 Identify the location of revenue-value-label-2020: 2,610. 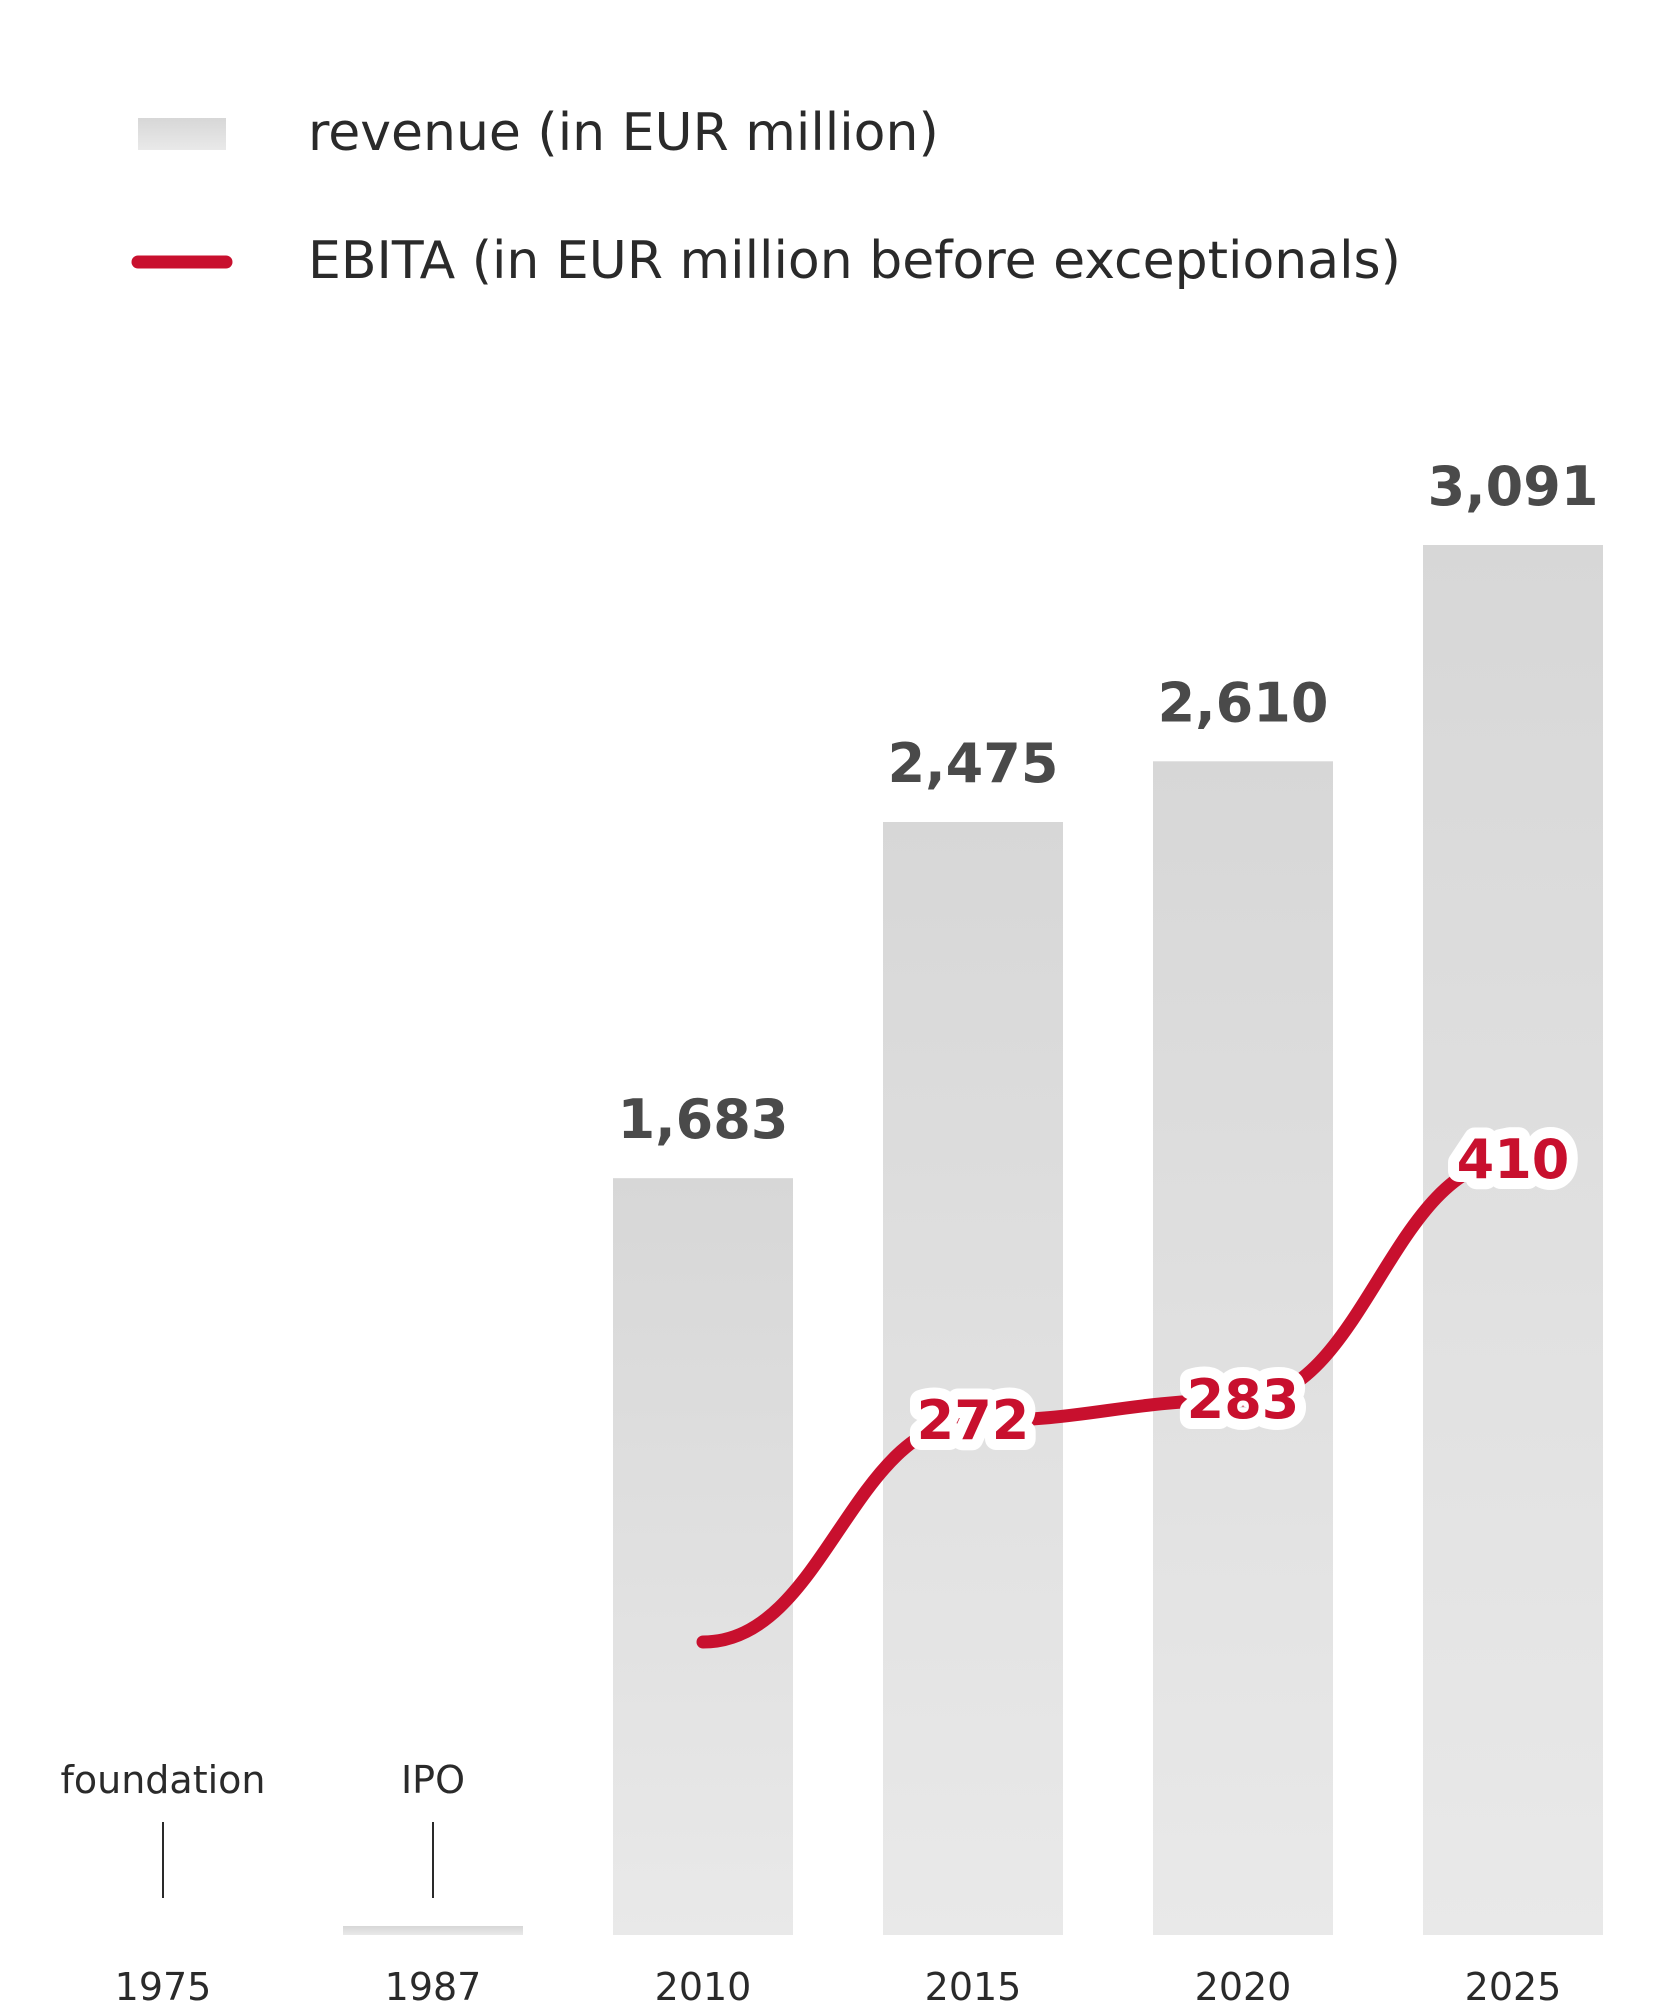
(1243, 702).